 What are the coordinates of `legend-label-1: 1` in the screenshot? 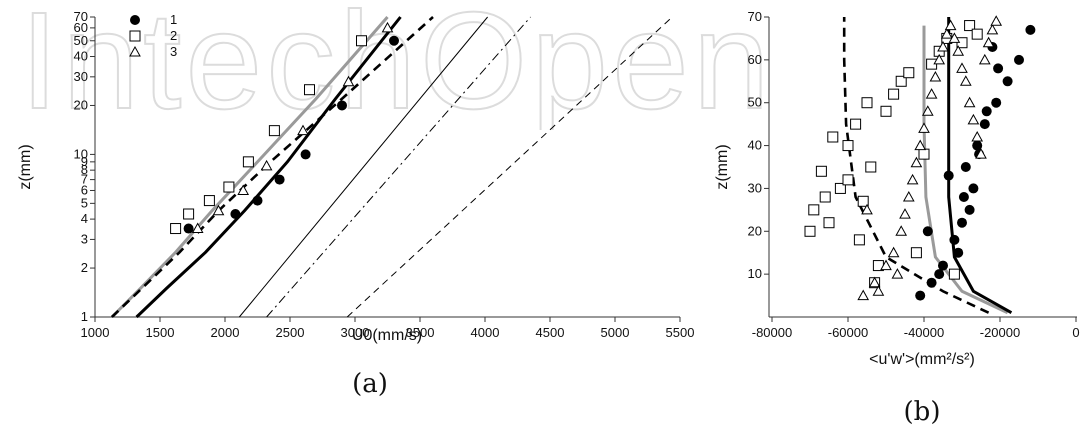 It's located at (173, 19).